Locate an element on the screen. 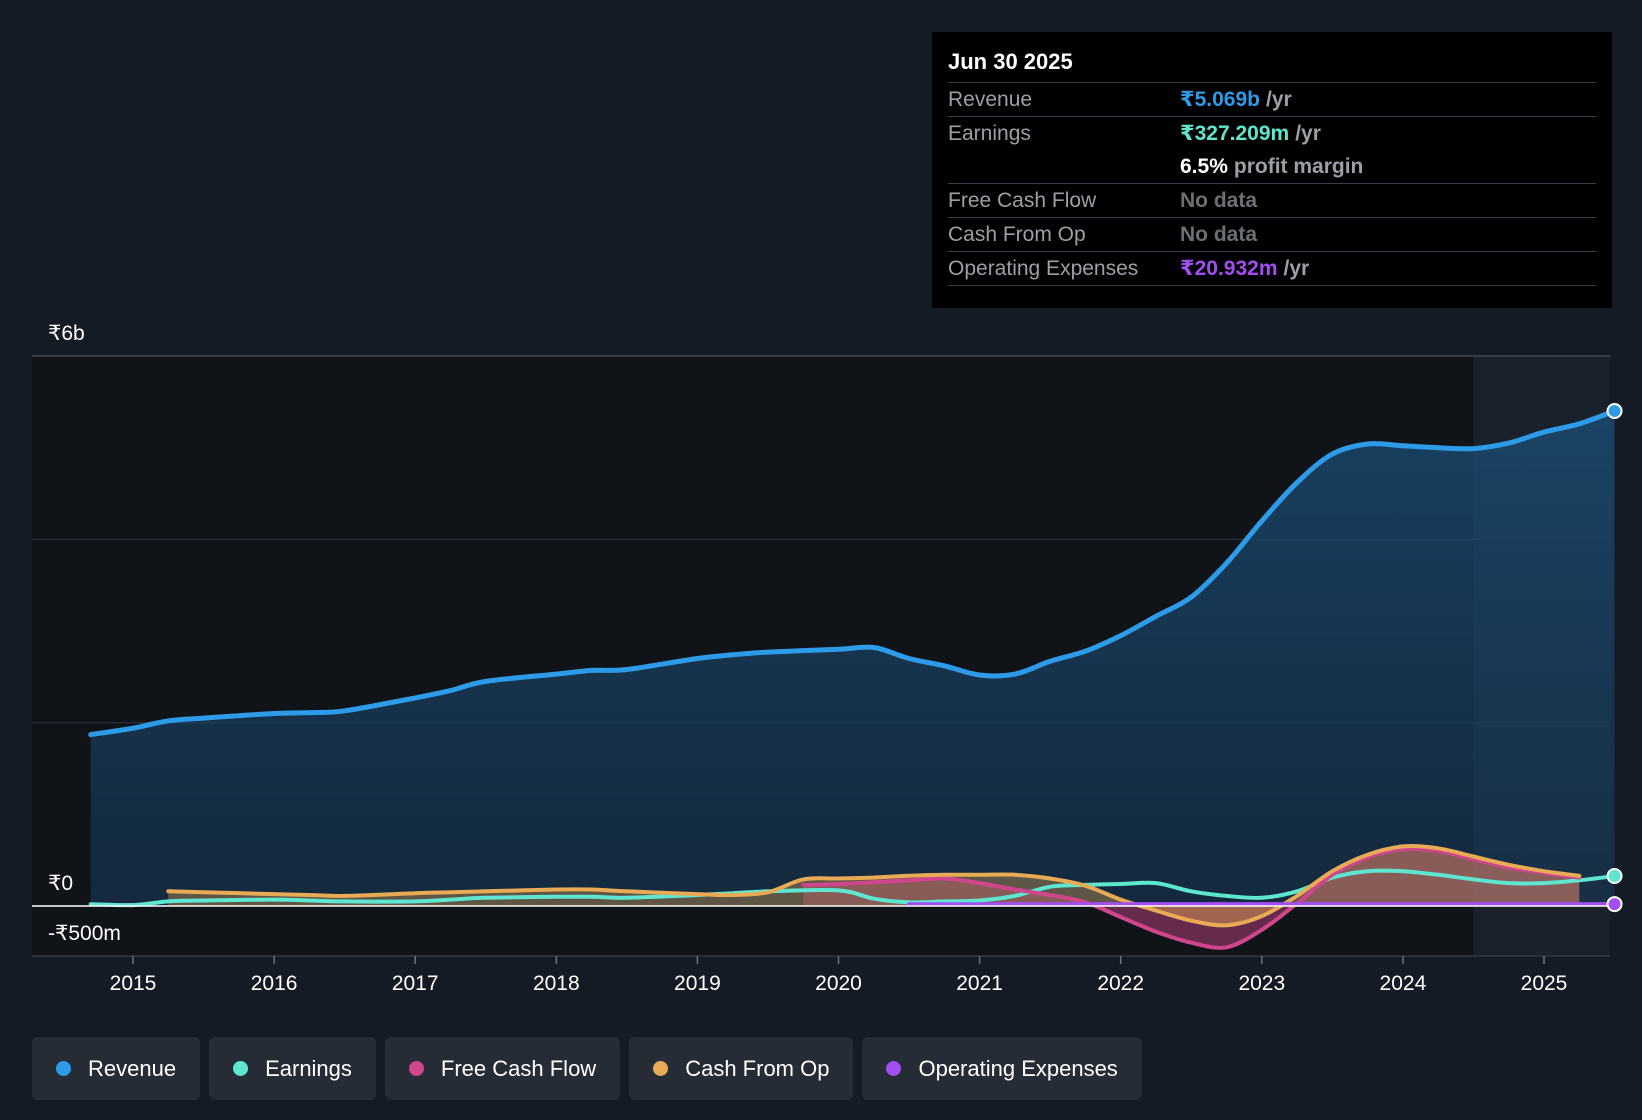  x-tick-label: 2022 is located at coordinates (1120, 983).